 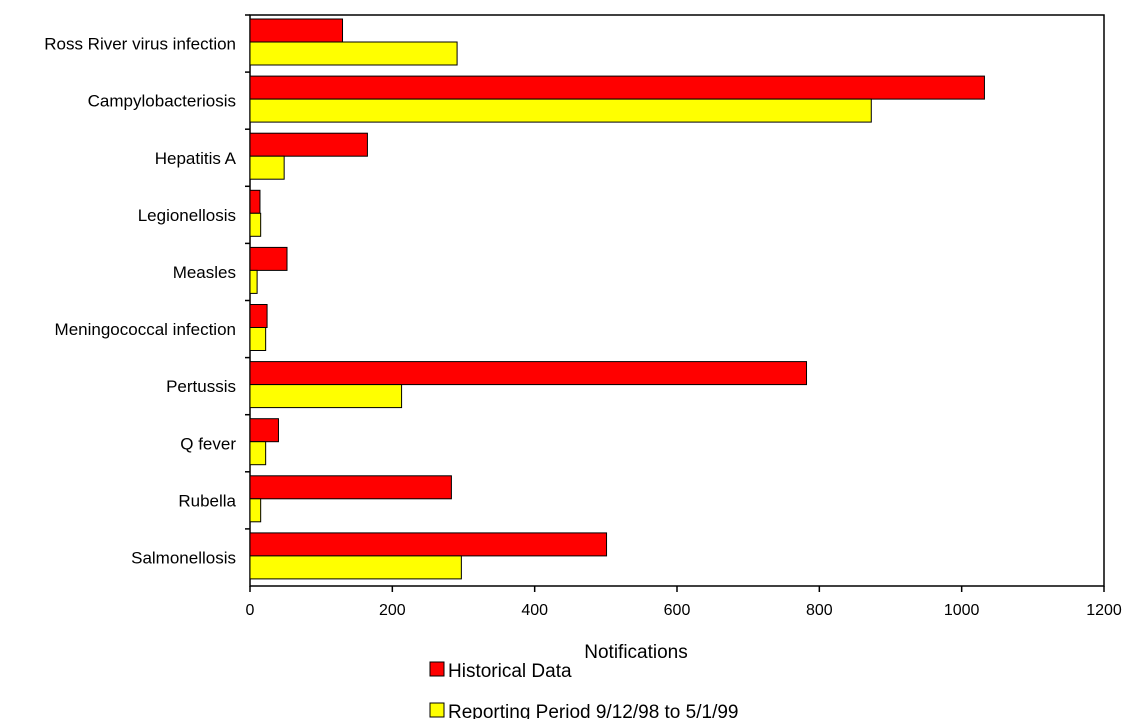 I want to click on x-axis-ticks: 0 200 400 600 800 1000 1200, so click(x=684, y=602).